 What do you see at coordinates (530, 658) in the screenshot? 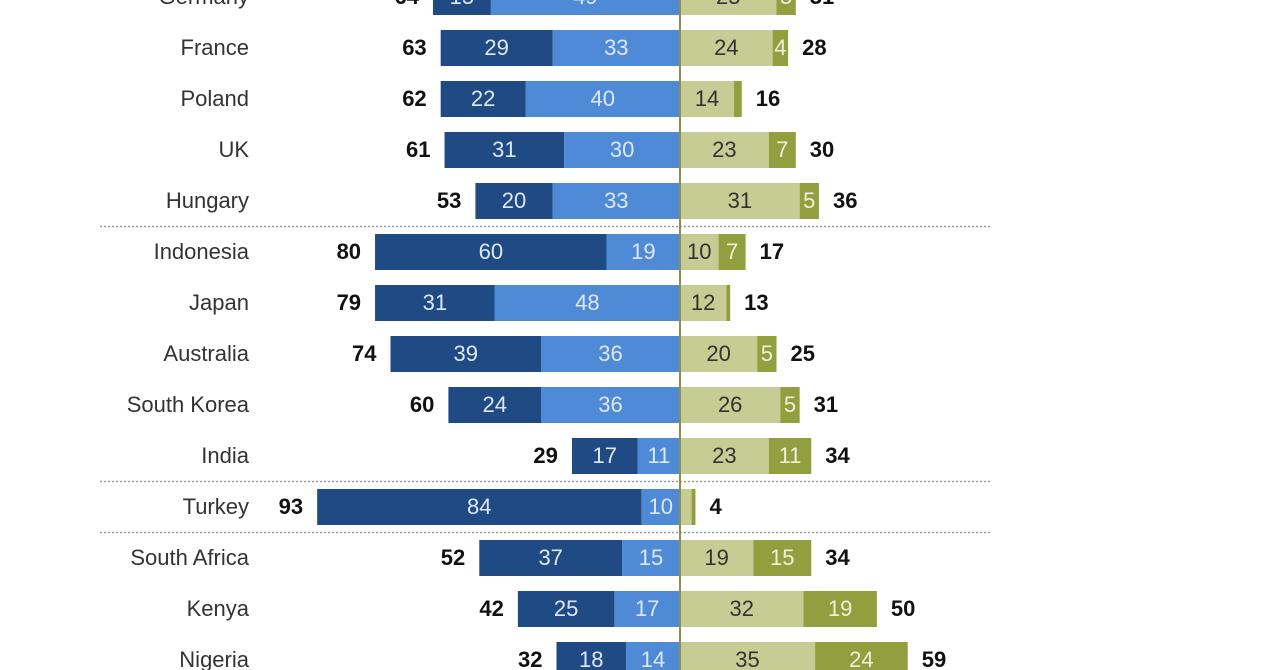
I see `label-left-total: 32` at bounding box center [530, 658].